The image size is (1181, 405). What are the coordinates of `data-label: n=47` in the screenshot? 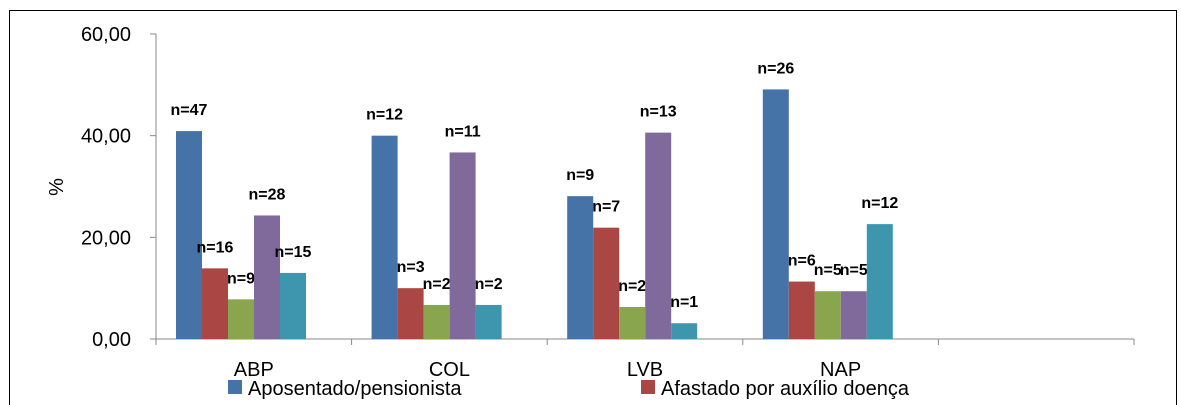 It's located at (189, 110).